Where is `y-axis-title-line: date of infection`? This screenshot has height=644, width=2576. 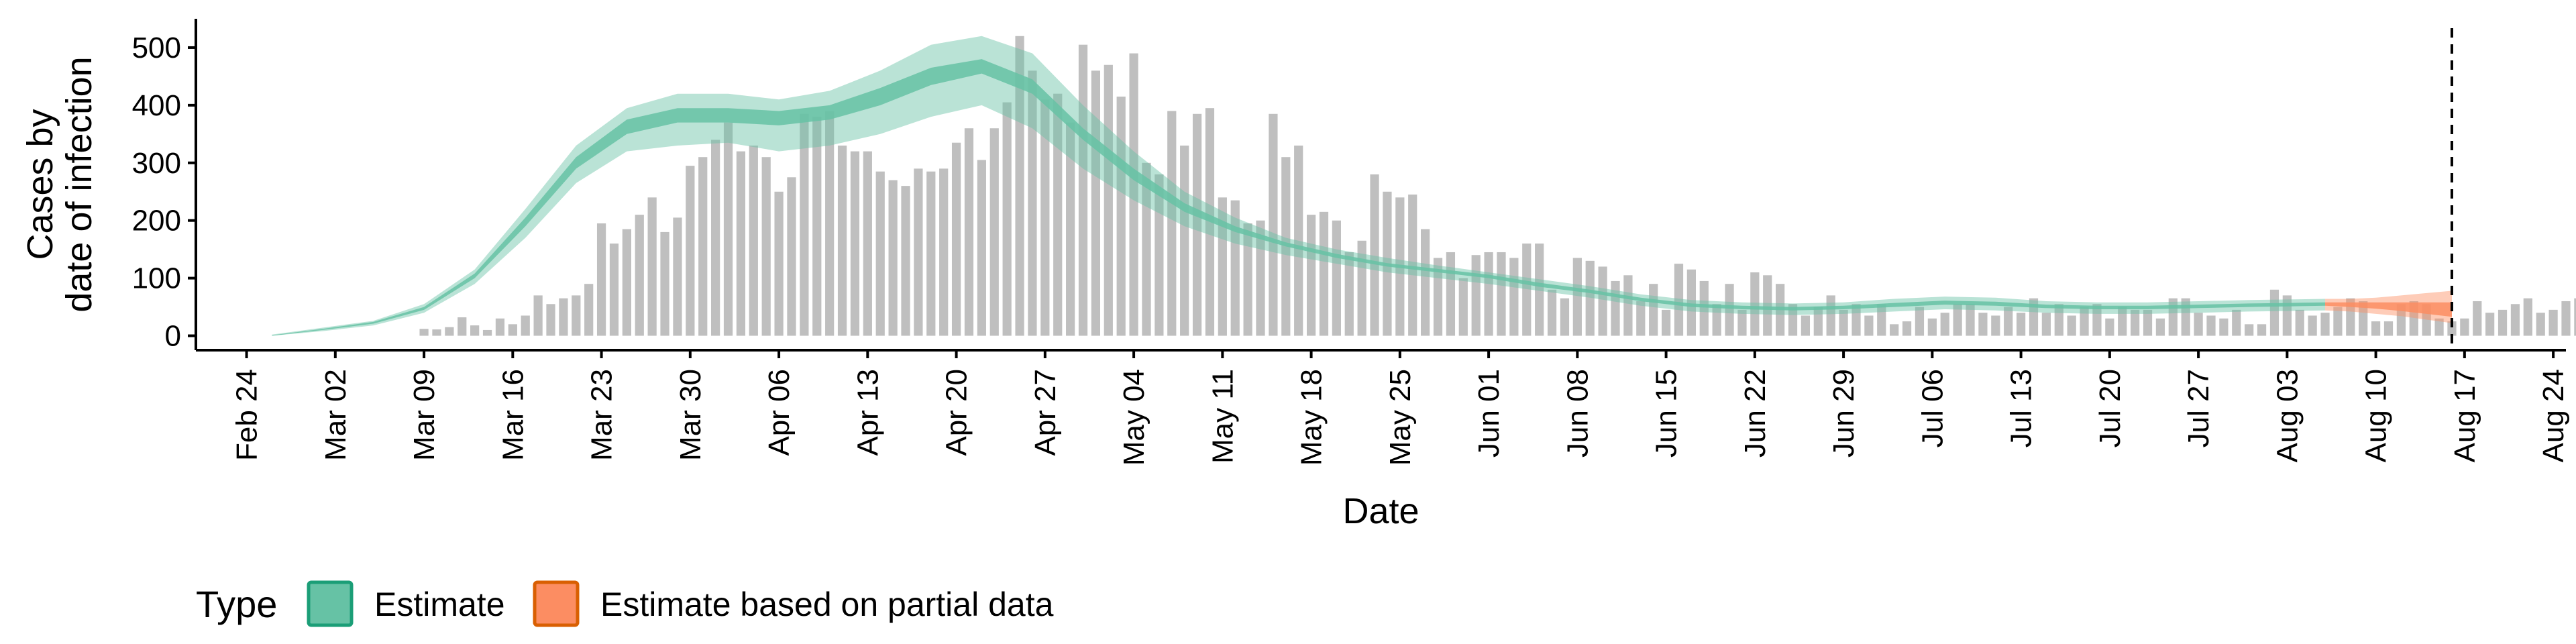 y-axis-title-line: date of infection is located at coordinates (79, 184).